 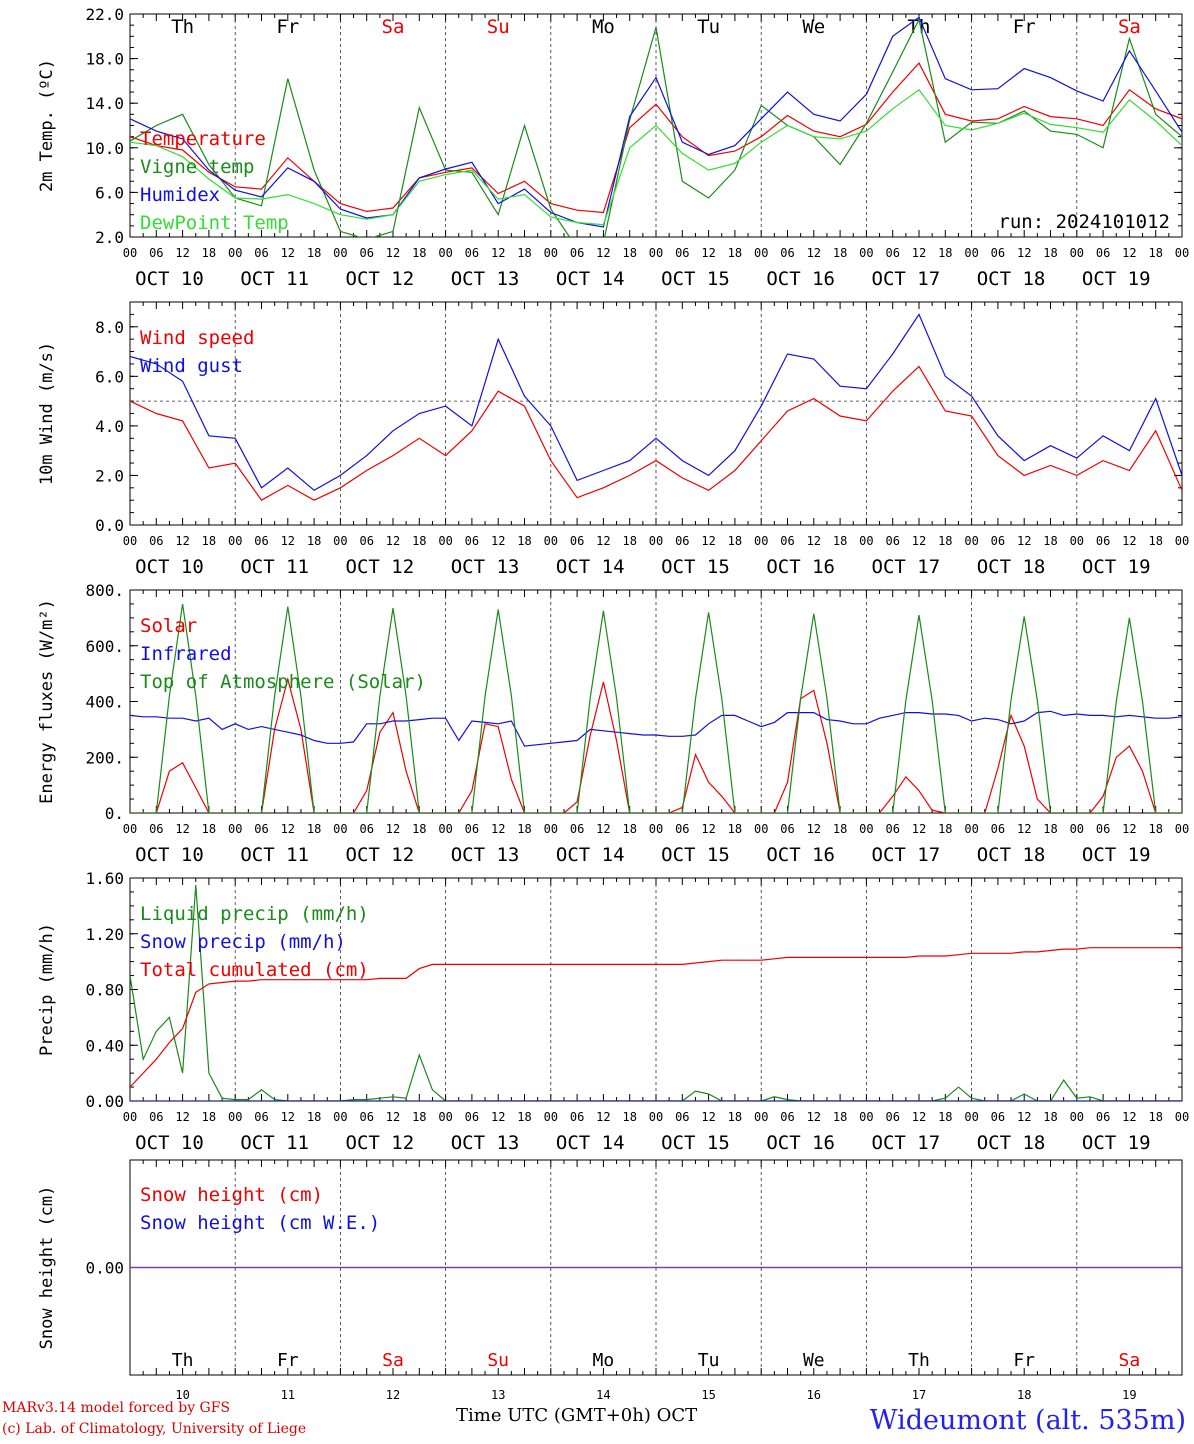 I want to click on y-tick-label: 4.0, so click(x=109, y=426).